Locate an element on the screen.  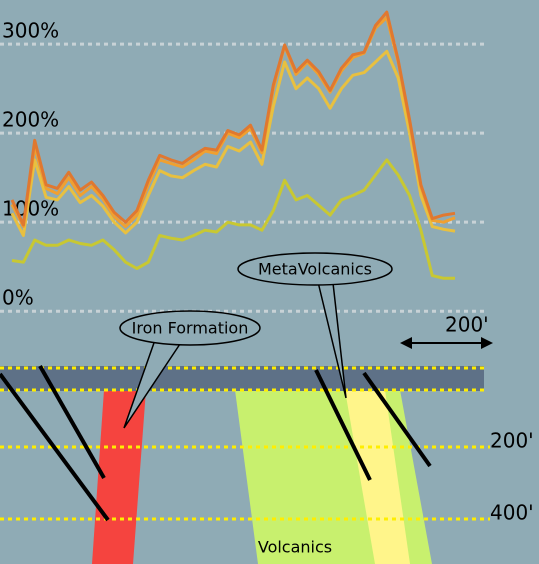
y-tick-label: 300% is located at coordinates (30, 31).